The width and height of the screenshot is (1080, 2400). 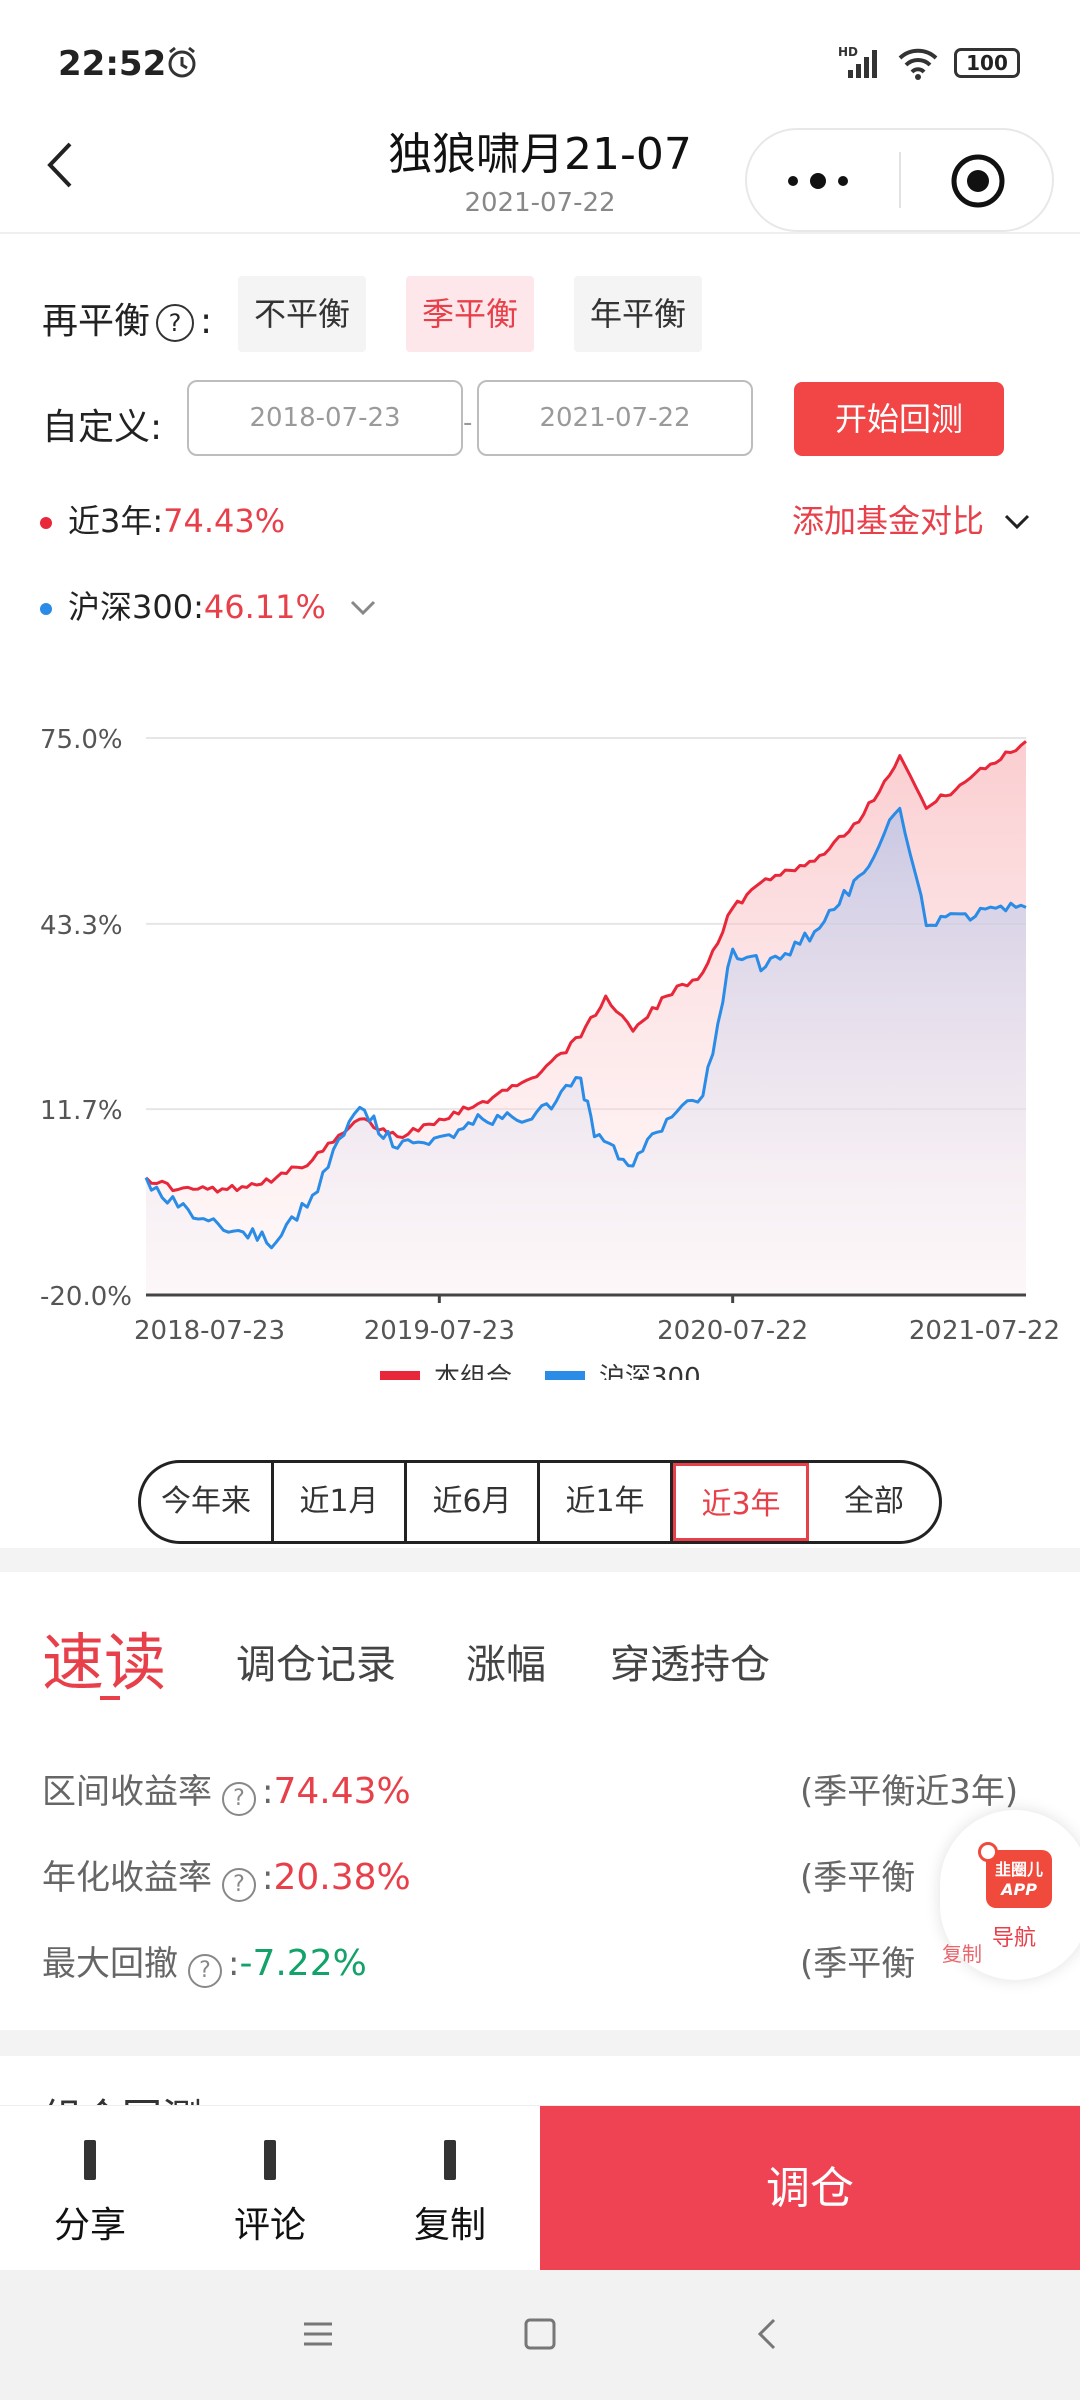 I want to click on tab-rebalance-records: 调仓记录, so click(x=316, y=1665).